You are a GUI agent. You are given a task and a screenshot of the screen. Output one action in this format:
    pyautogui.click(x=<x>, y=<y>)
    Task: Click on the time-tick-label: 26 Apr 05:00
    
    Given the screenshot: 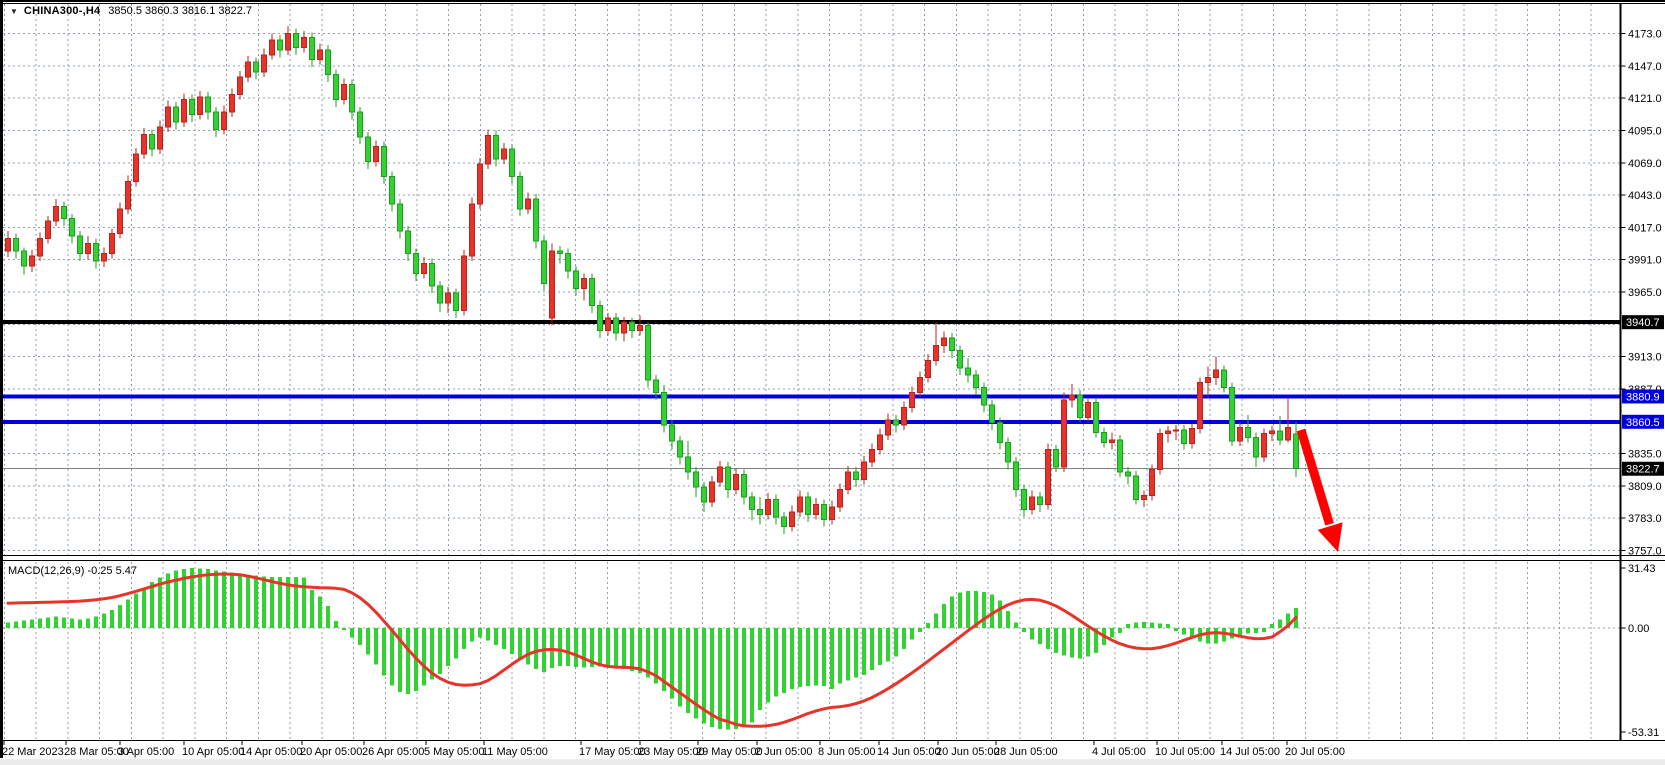 What is the action you would take?
    pyautogui.click(x=393, y=752)
    